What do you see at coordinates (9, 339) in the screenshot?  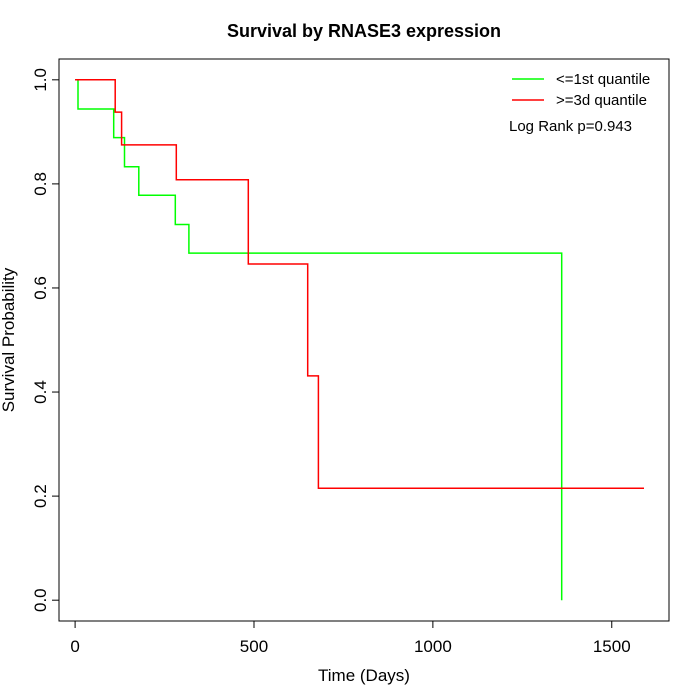 I see `y-axis-label: Survival Probability` at bounding box center [9, 339].